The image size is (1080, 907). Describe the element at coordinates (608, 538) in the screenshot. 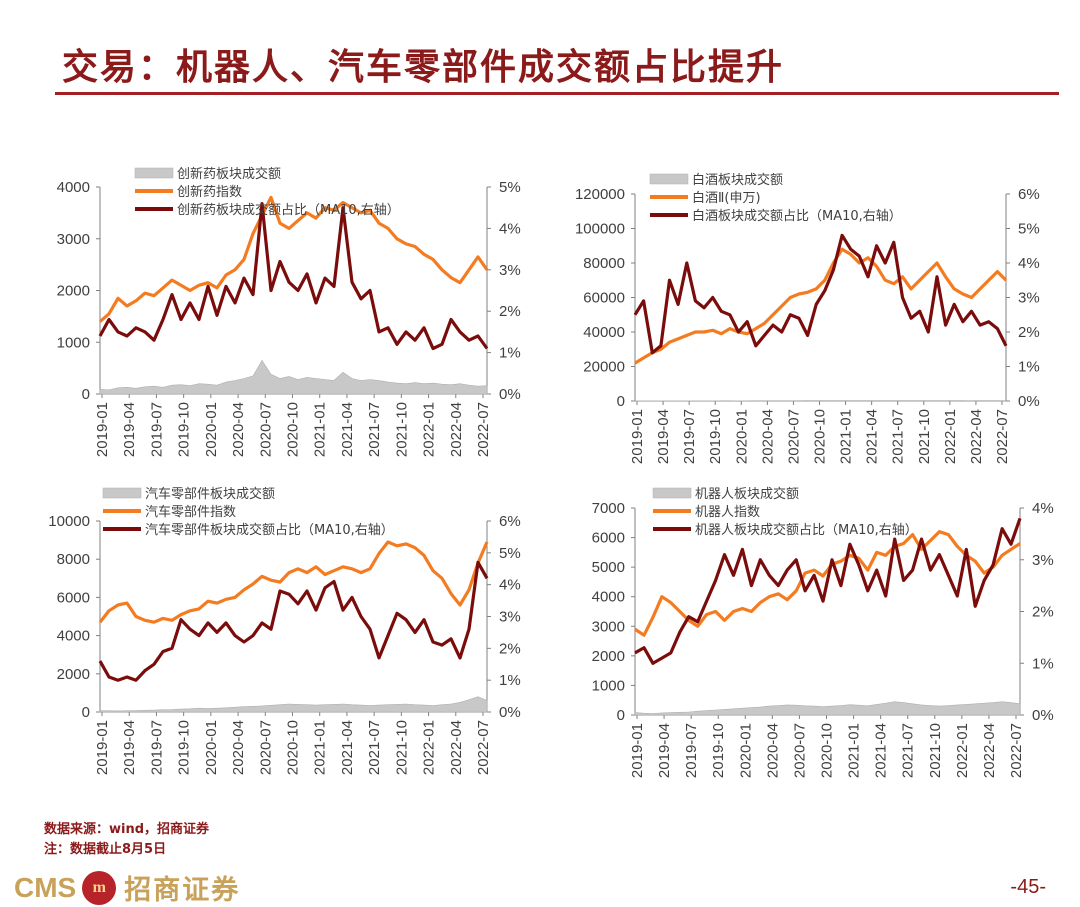

I see `left-tick-label: 6000` at that location.